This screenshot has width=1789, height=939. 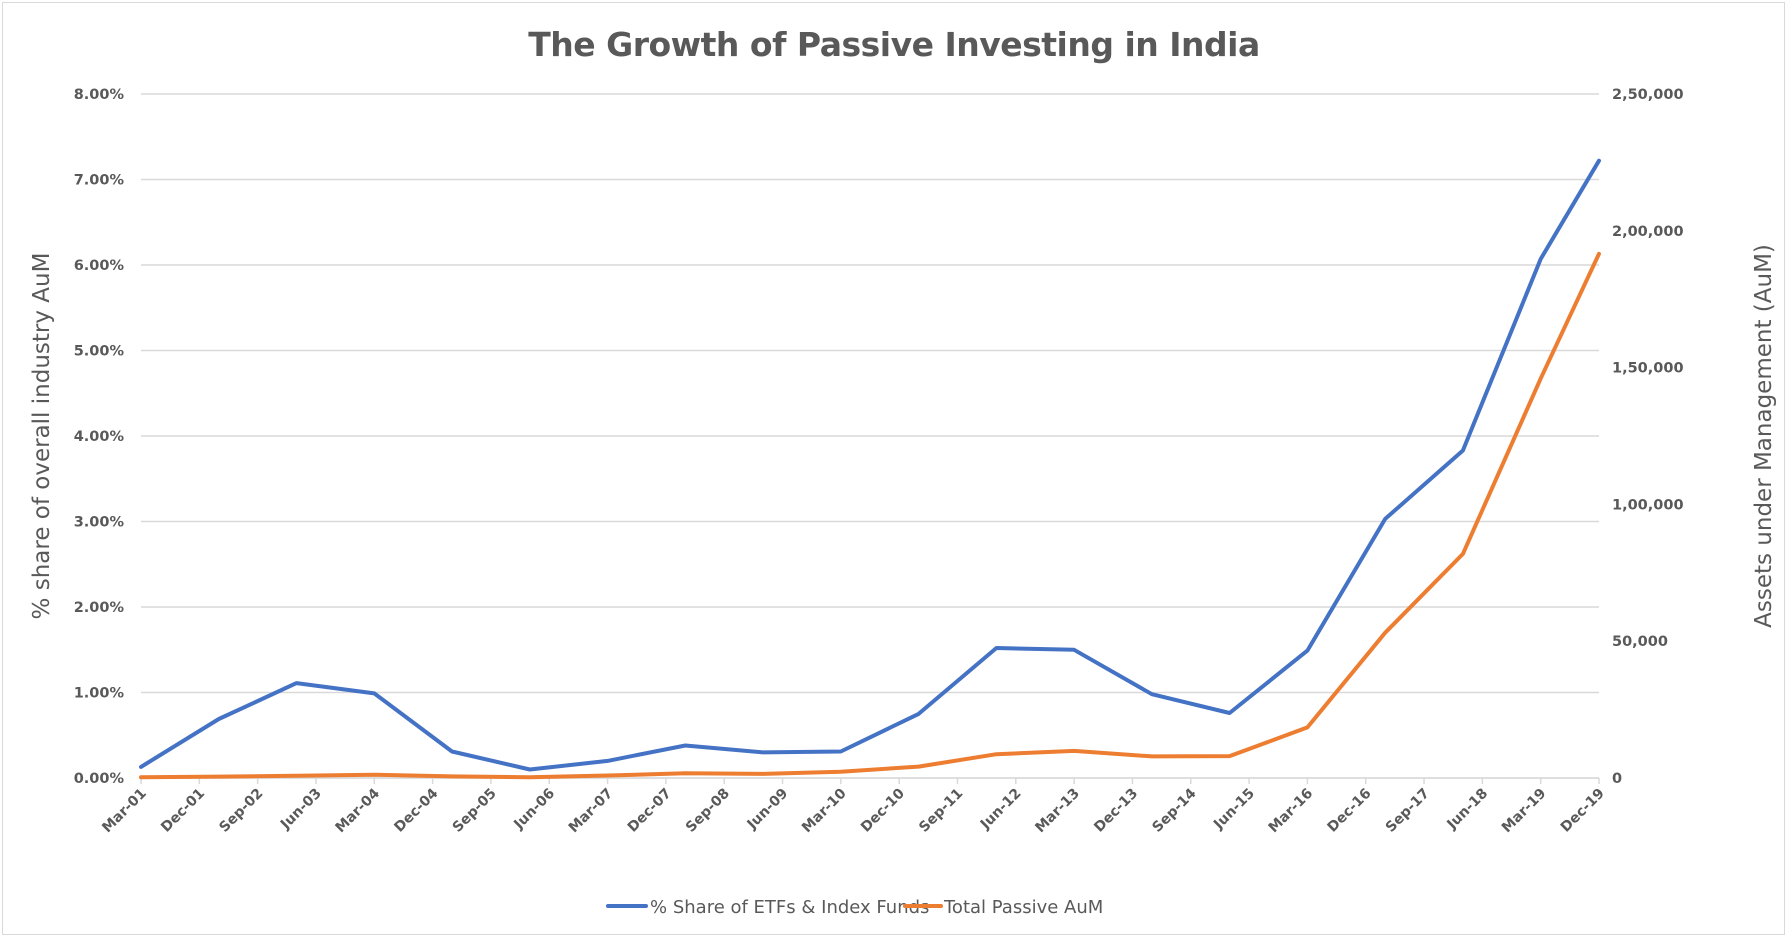 I want to click on chart-title: The Growth of Passive Investing in India, so click(x=893, y=44).